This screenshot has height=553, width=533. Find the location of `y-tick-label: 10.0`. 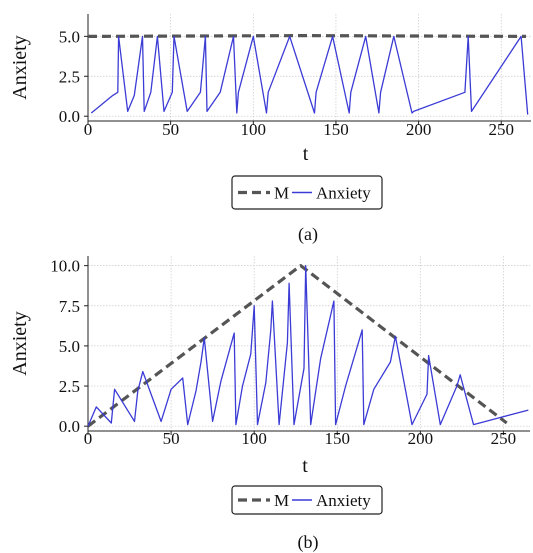

y-tick-label: 10.0 is located at coordinates (65, 266).